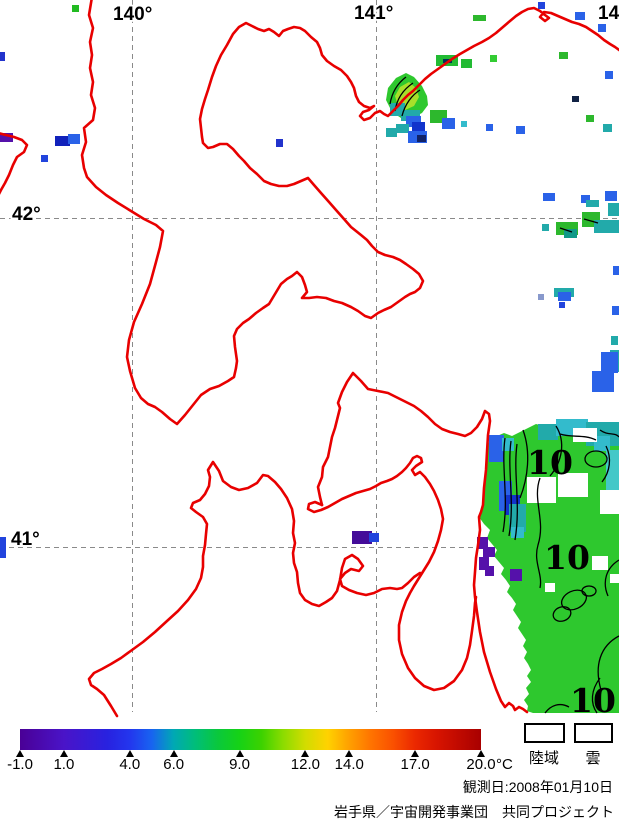 The width and height of the screenshot is (619, 820). I want to click on credit-line: 岩手県／宇宙開発事業団 共同プロジェクト, so click(474, 812).